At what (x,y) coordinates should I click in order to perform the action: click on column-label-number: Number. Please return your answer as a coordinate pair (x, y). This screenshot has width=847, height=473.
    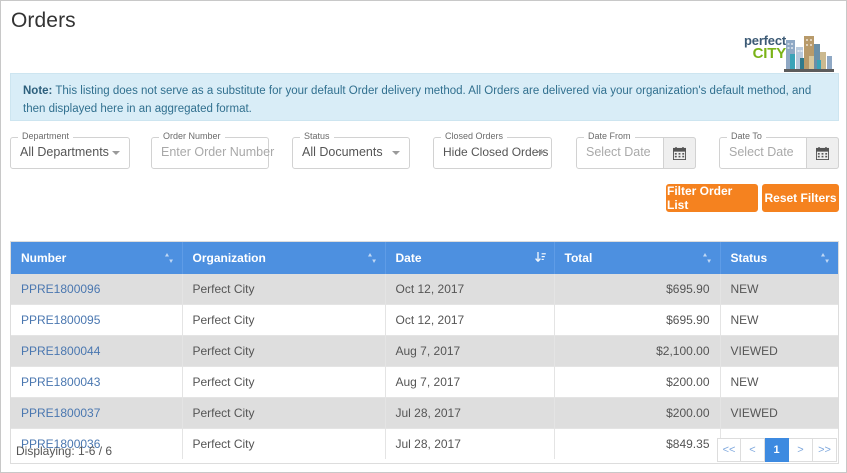
    Looking at the image, I should click on (44, 258).